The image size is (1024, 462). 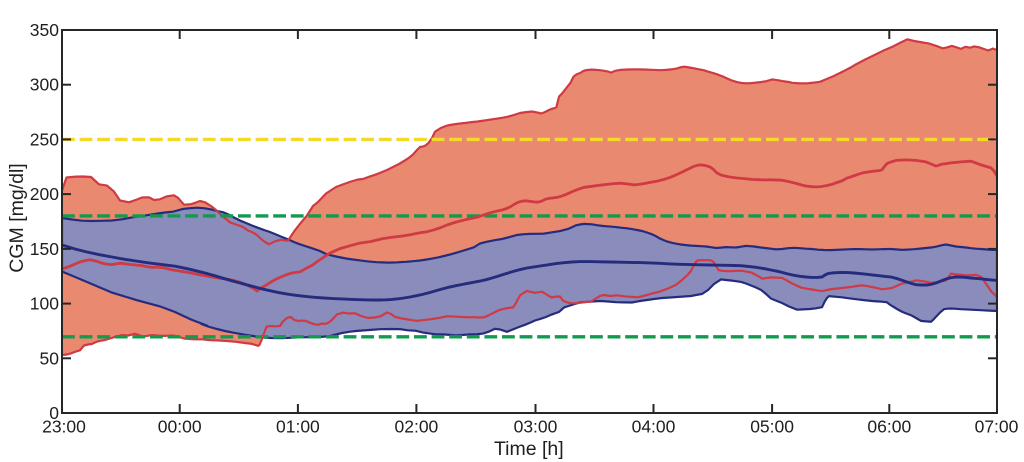 What do you see at coordinates (44, 249) in the screenshot?
I see `svg-text: 150` at bounding box center [44, 249].